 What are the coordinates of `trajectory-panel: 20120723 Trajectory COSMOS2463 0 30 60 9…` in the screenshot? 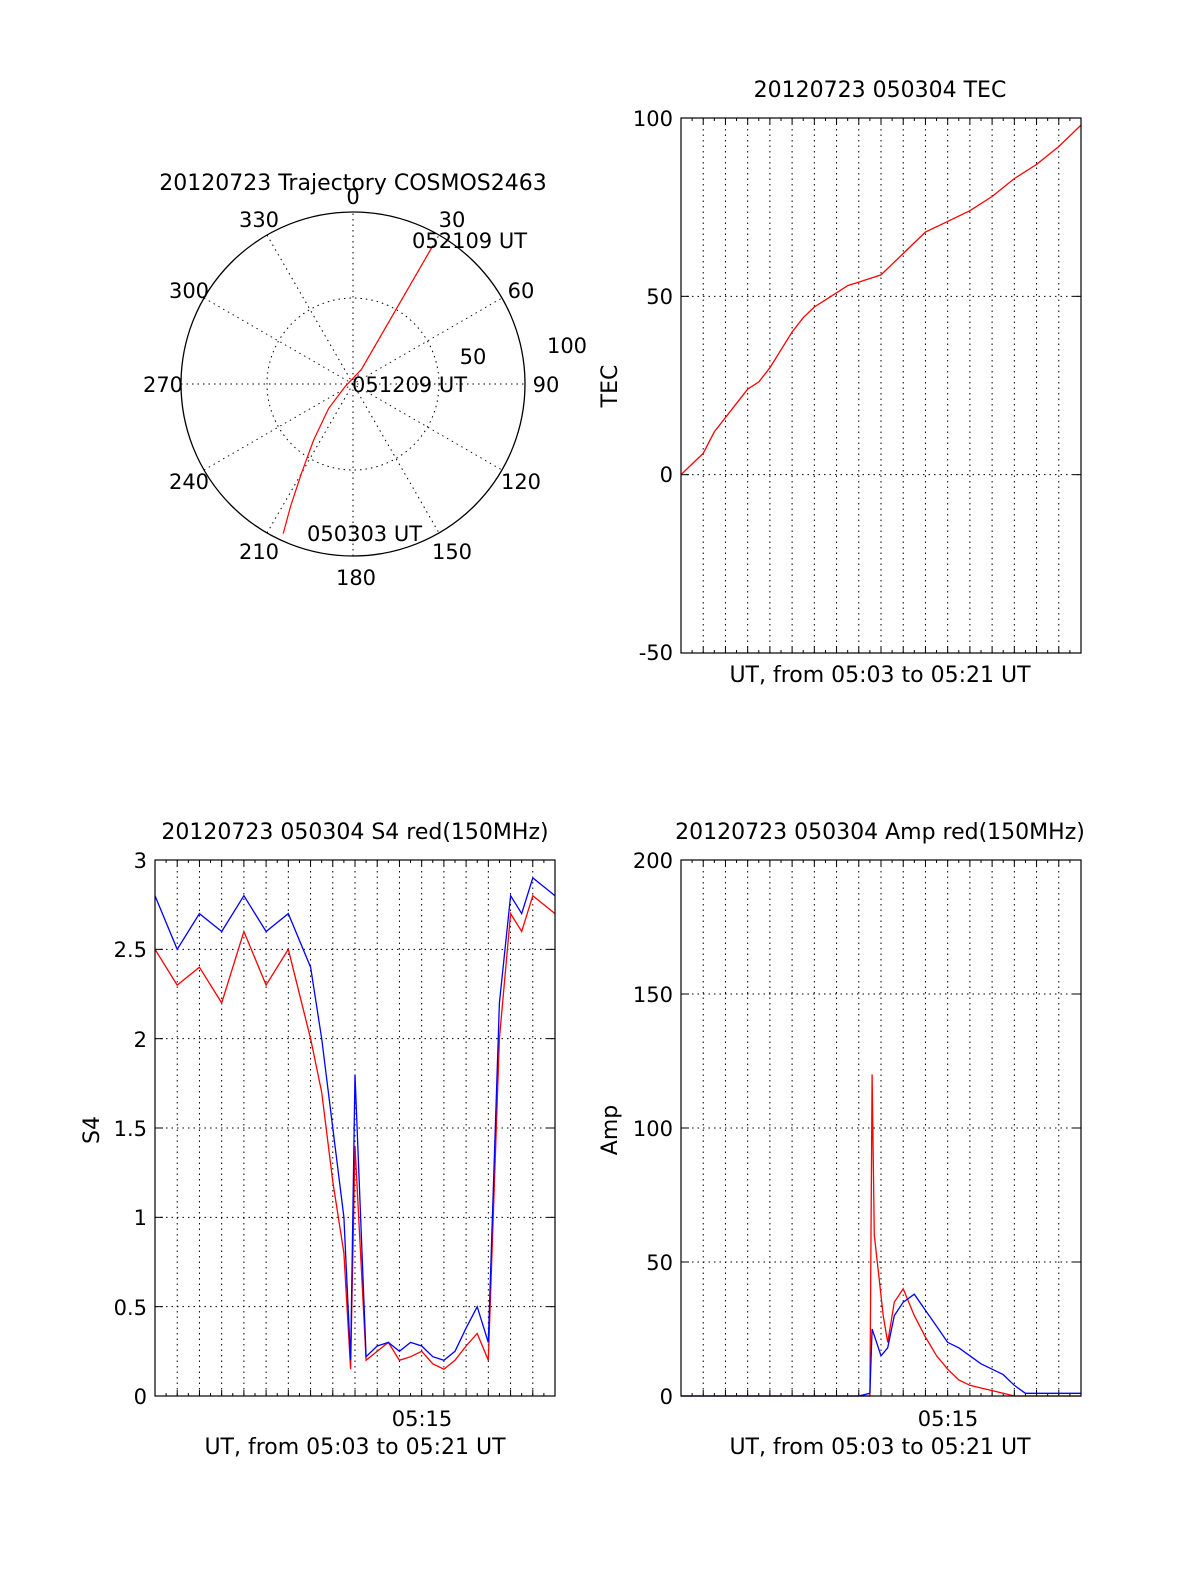 It's located at (365, 380).